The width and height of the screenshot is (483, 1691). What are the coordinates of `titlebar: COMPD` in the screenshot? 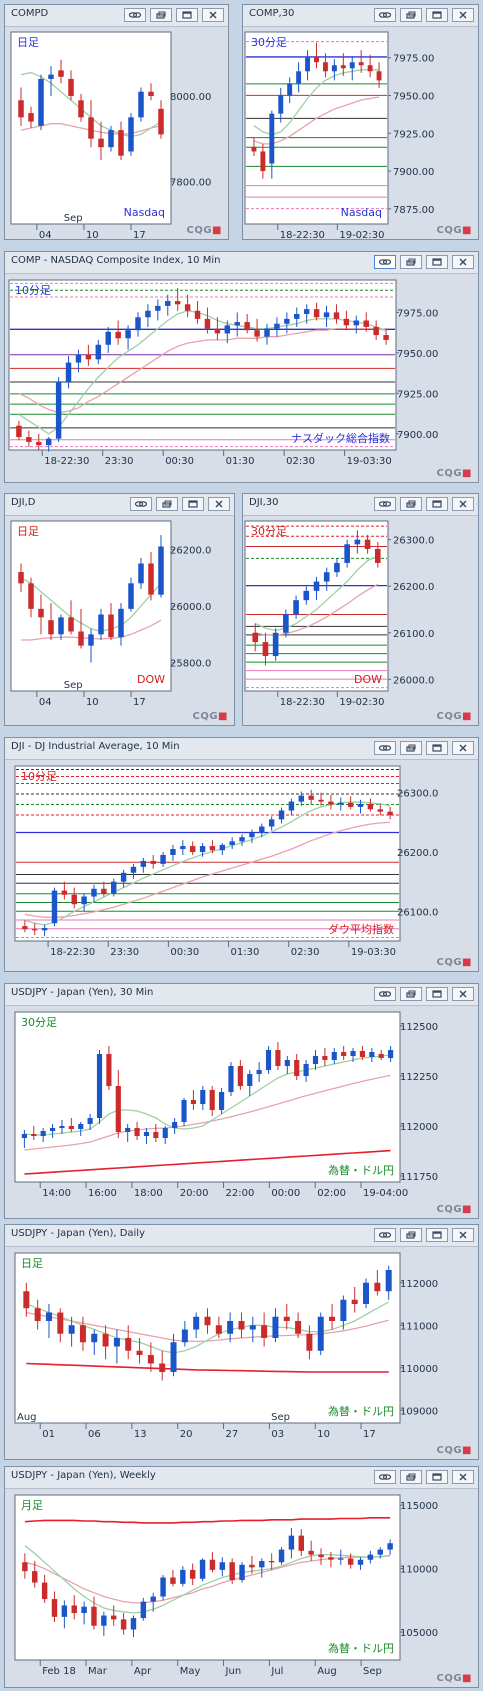 It's located at (116, 16).